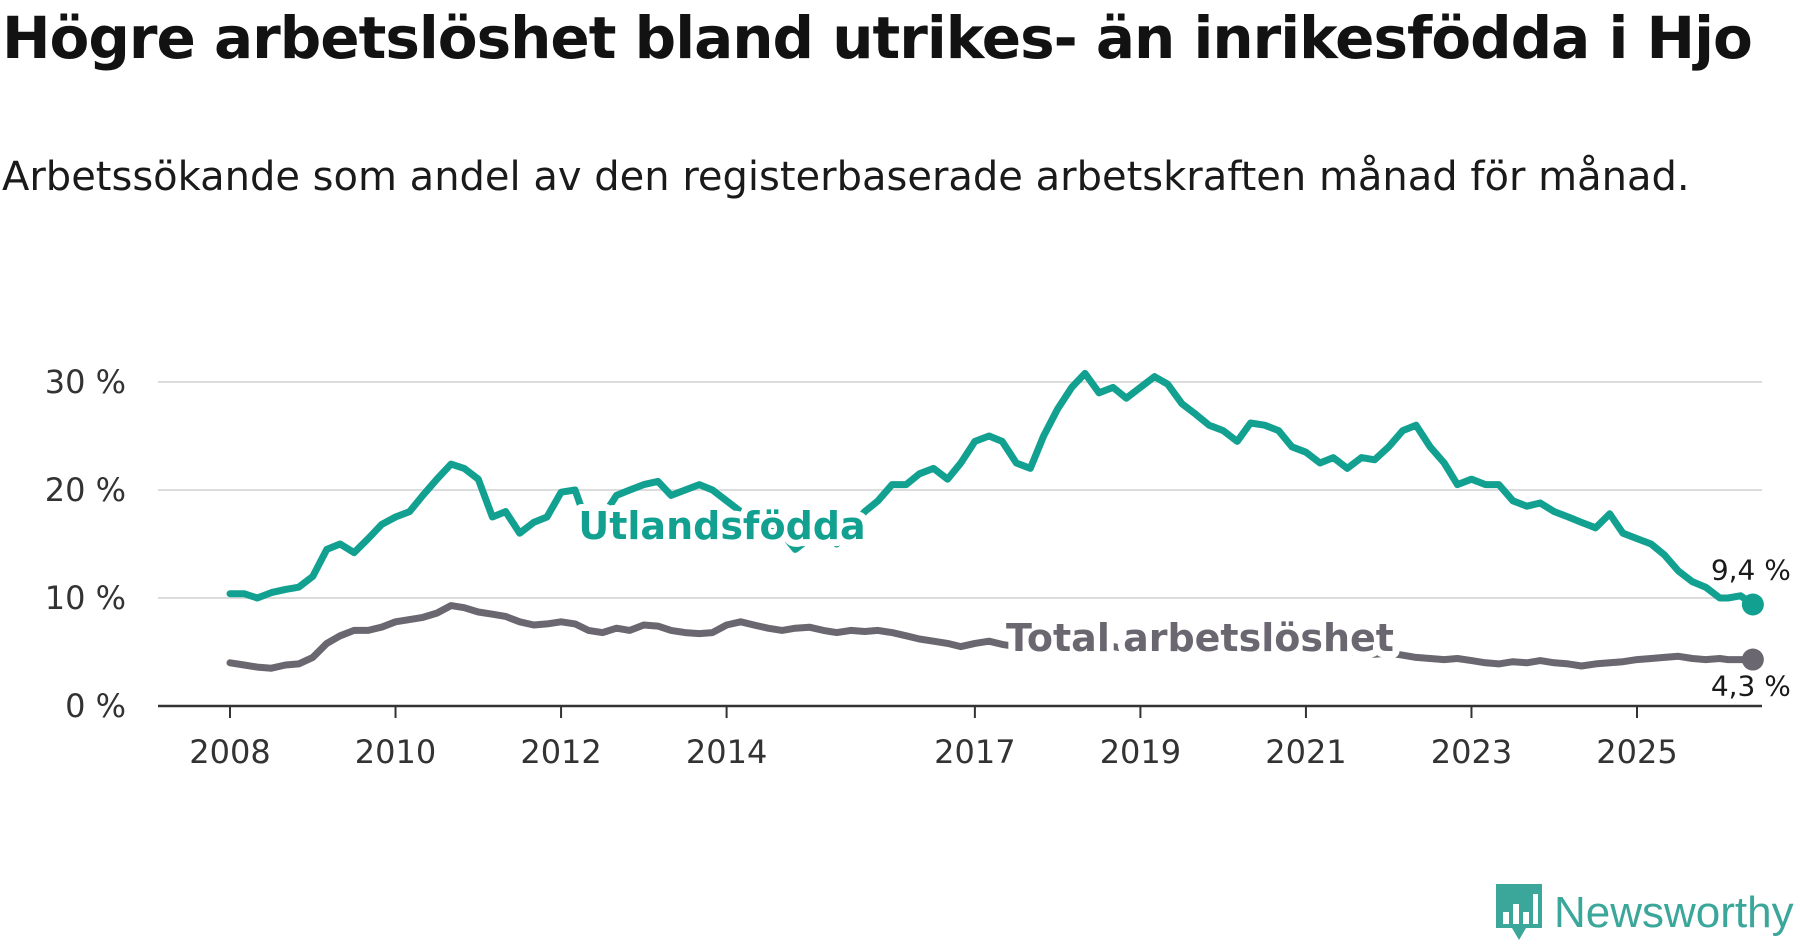  I want to click on x-tick-label: 2014, so click(726, 752).